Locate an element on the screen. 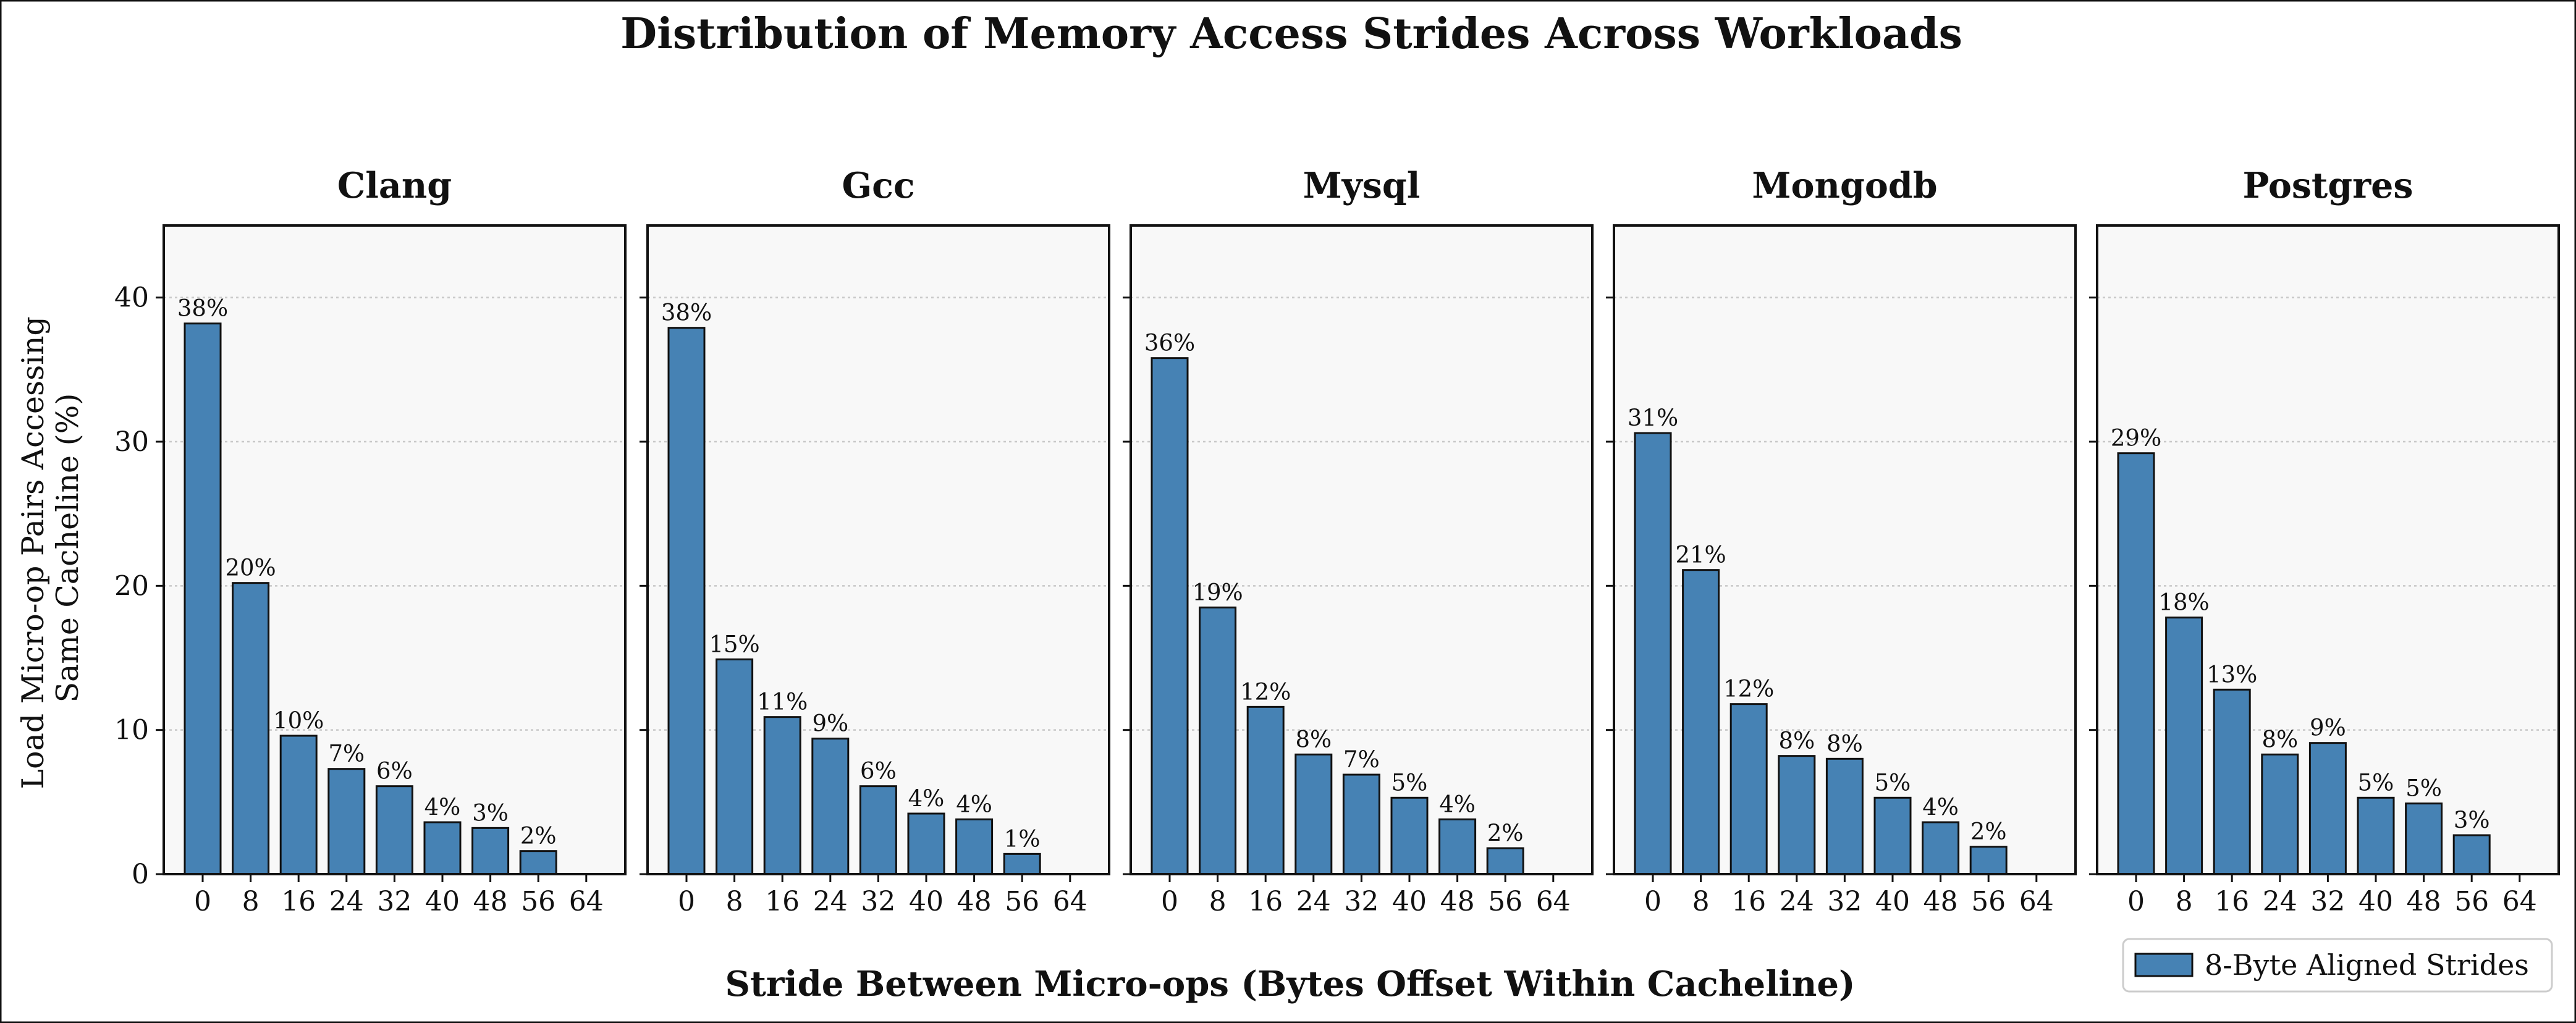 The height and width of the screenshot is (1023, 2576). bar-value-label: 2% is located at coordinates (1988, 832).